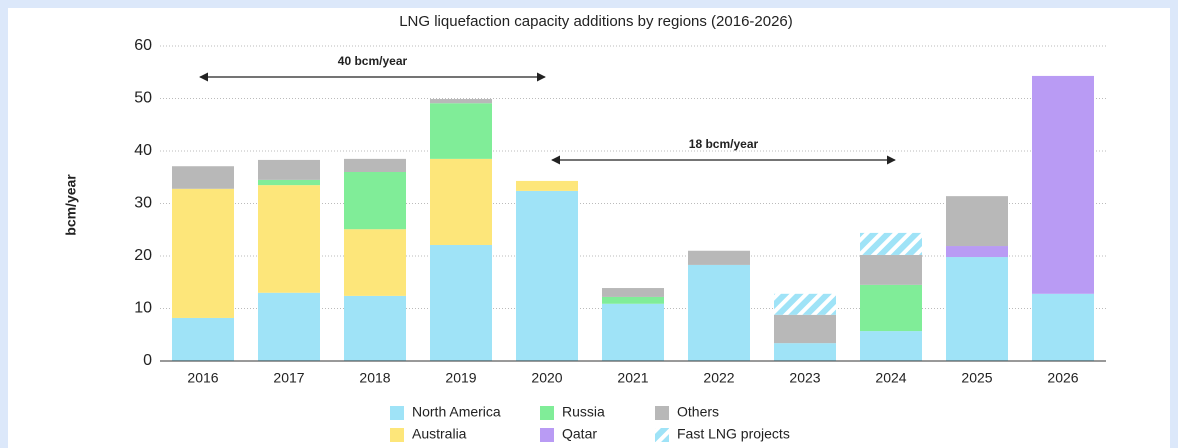 The height and width of the screenshot is (448, 1178). I want to click on x-tick-label: 2024, so click(890, 378).